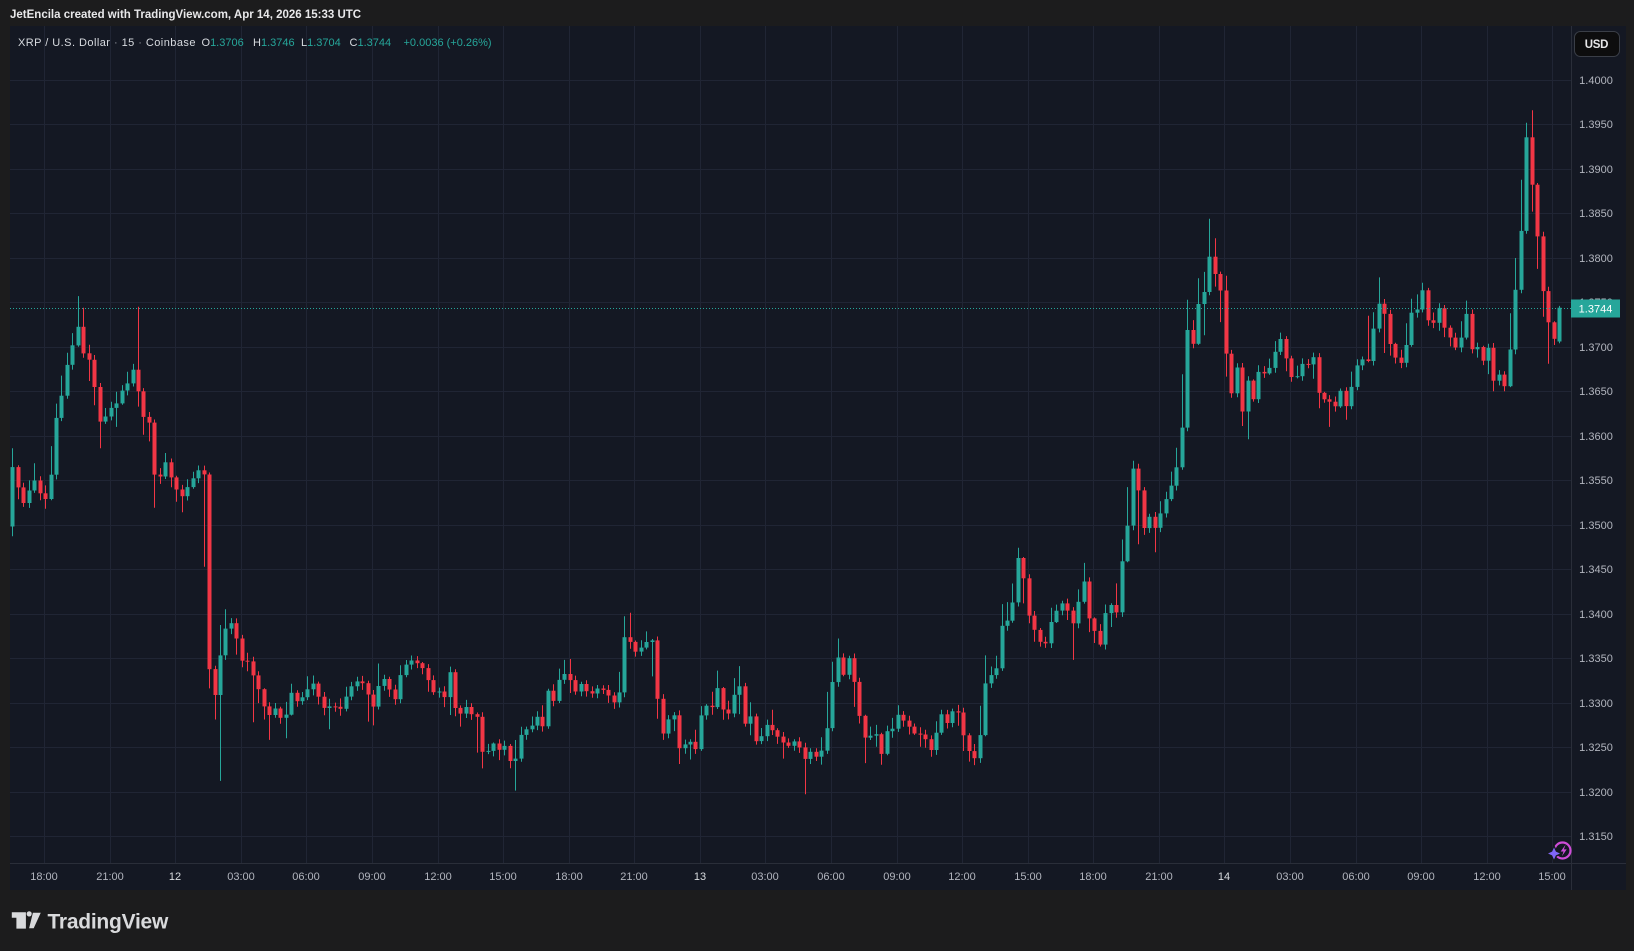 The width and height of the screenshot is (1634, 951). What do you see at coordinates (223, 43) in the screenshot?
I see `svg-text: O1.3706` at bounding box center [223, 43].